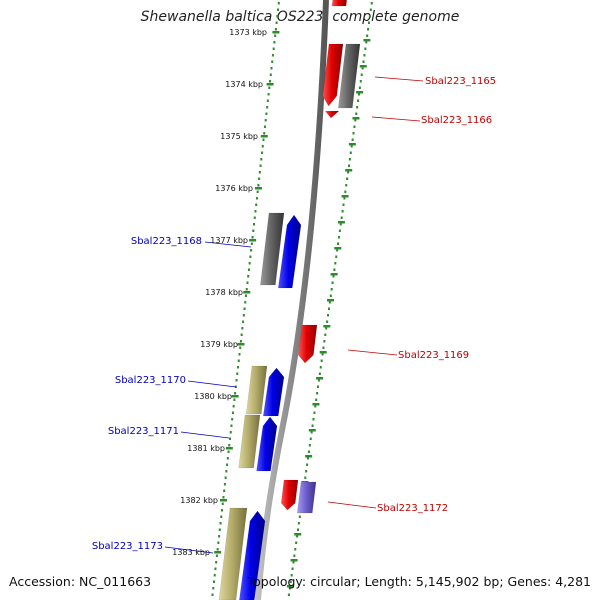  Describe the element at coordinates (244, 84) in the screenshot. I see `scale-label: 1374 kbp` at that location.